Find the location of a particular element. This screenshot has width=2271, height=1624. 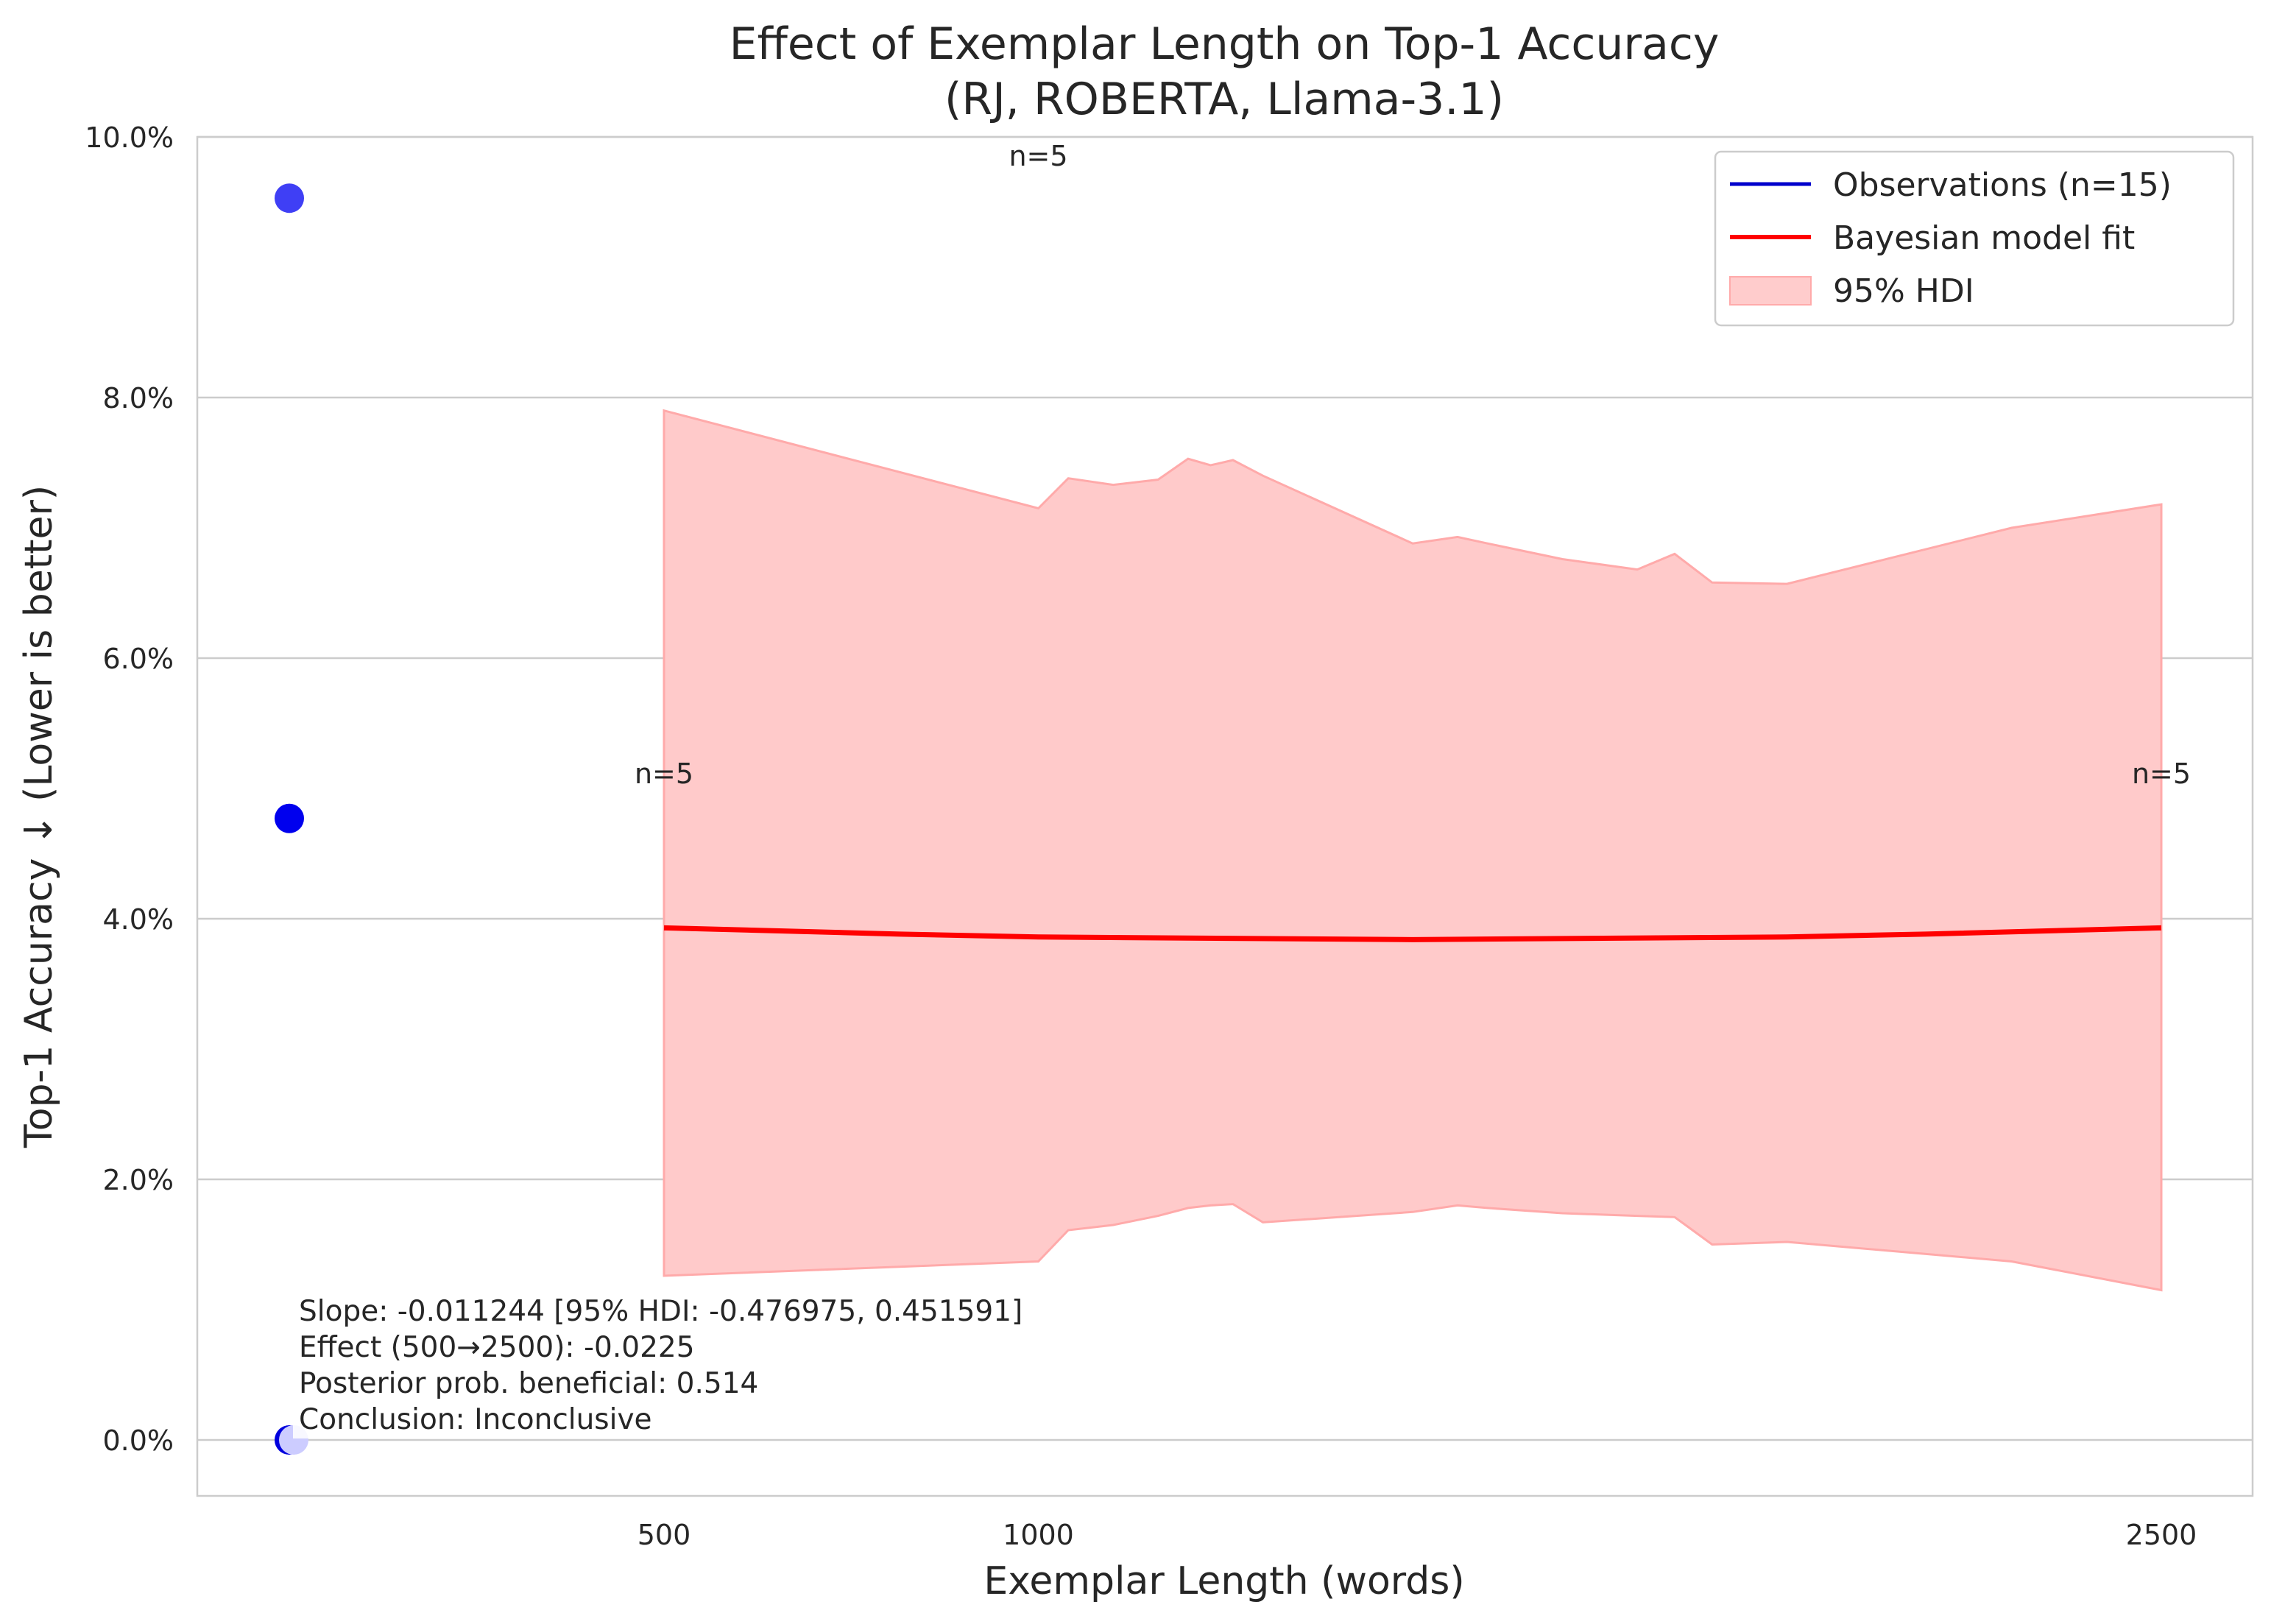

y-tick-label: 4.0% is located at coordinates (138, 919).